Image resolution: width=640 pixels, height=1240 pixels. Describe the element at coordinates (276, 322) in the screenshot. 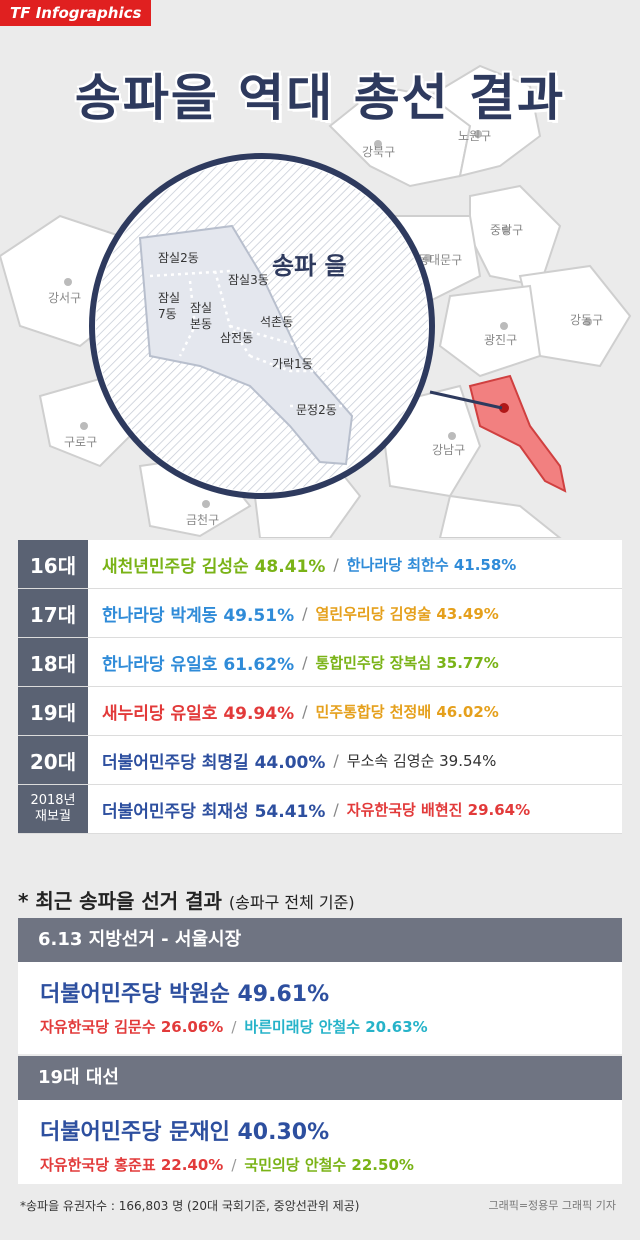

I see `dong-seokchon: 석촌동` at that location.